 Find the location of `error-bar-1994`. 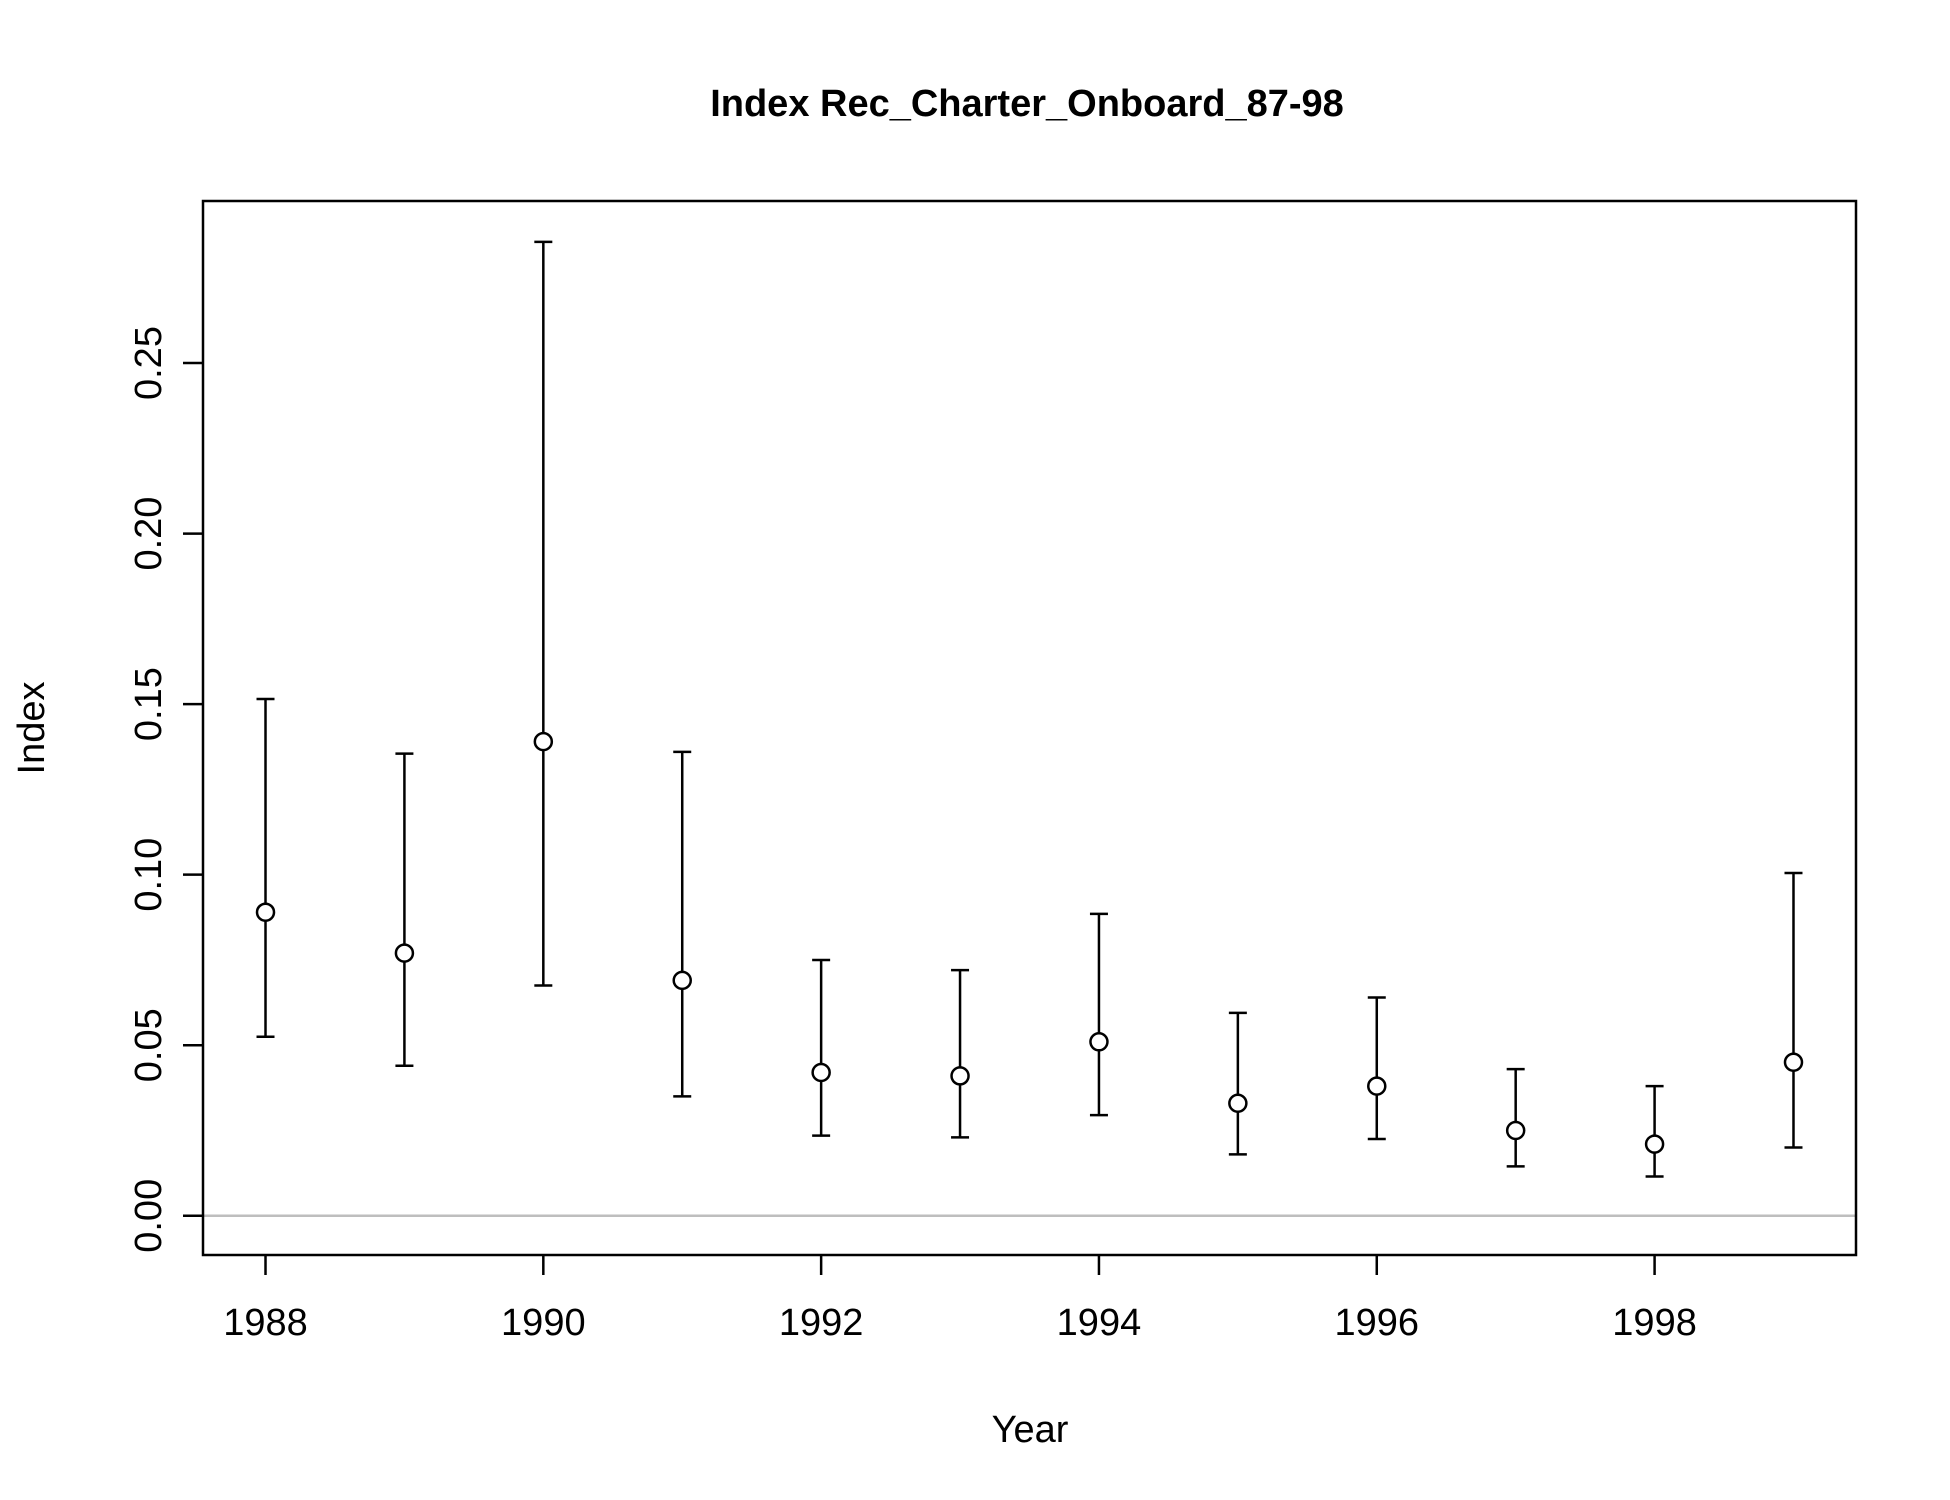

error-bar-1994 is located at coordinates (1098, 1014).